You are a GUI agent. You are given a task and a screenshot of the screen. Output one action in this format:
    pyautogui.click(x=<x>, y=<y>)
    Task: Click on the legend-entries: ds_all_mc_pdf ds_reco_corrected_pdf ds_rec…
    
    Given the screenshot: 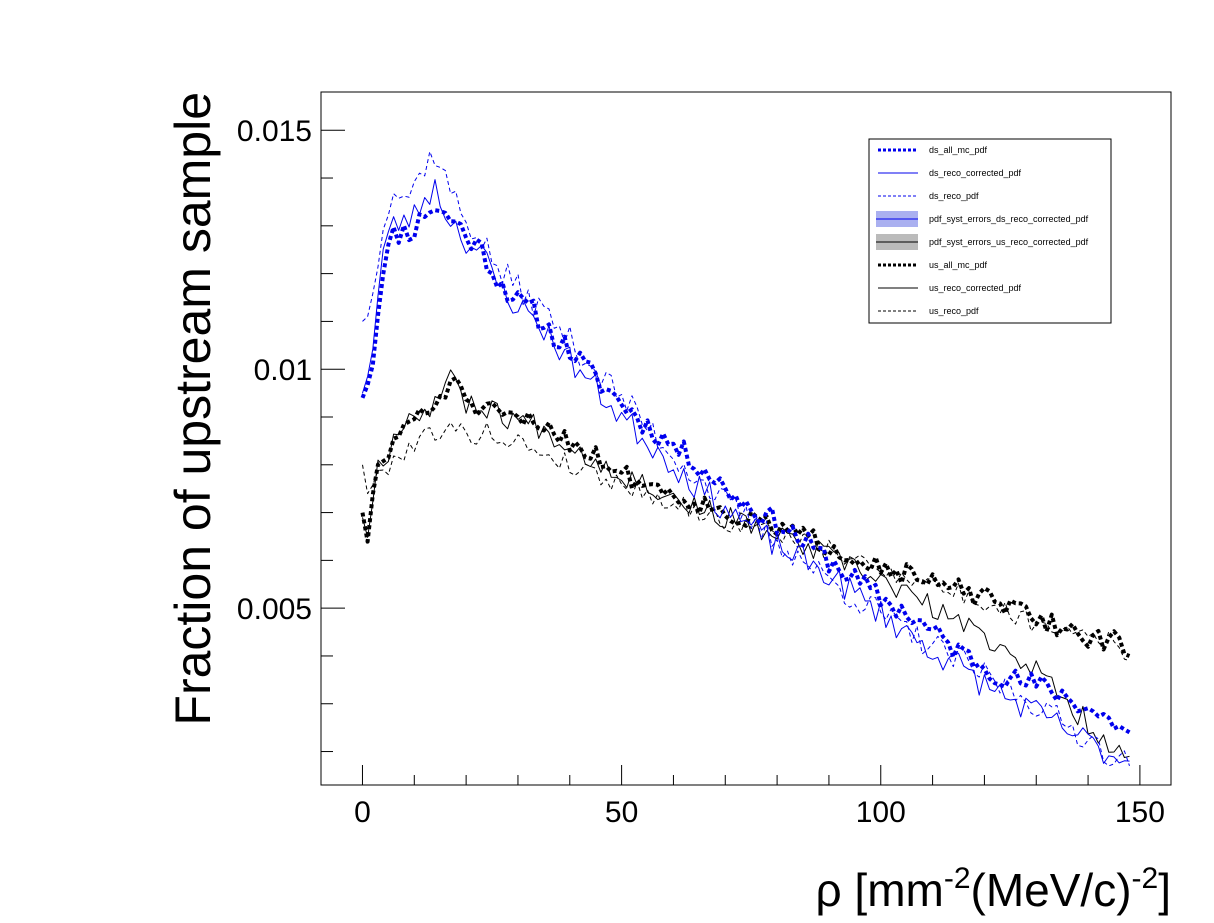 What is the action you would take?
    pyautogui.click(x=982, y=230)
    